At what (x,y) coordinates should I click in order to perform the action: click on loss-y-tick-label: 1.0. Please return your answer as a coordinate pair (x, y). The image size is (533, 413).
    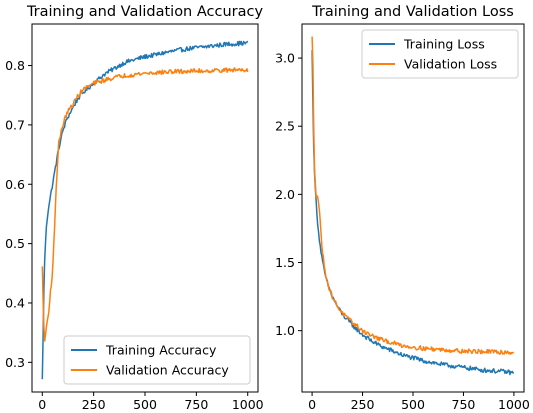
    Looking at the image, I should click on (285, 330).